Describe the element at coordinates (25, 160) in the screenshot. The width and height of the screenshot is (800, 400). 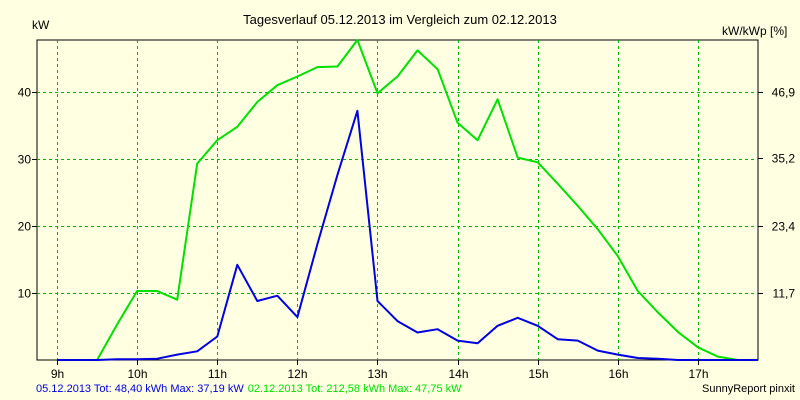
I see `y-left-tick-label: 30` at that location.